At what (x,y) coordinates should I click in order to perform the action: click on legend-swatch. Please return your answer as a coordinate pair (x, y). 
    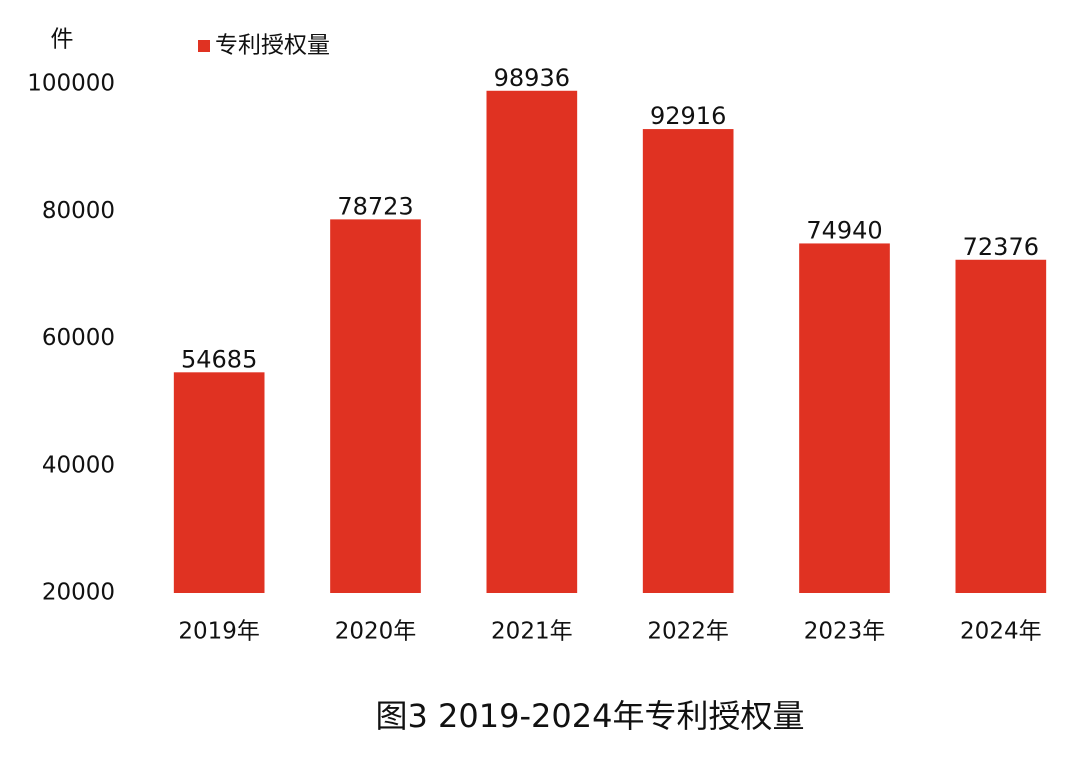
    Looking at the image, I should click on (204, 46).